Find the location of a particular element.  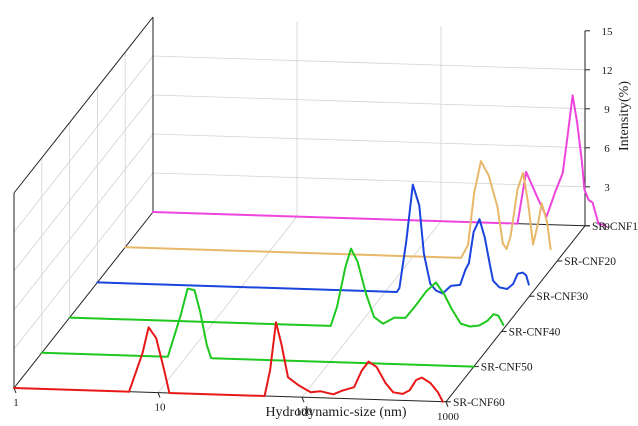

x-tick-label: 1000 is located at coordinates (448, 417).